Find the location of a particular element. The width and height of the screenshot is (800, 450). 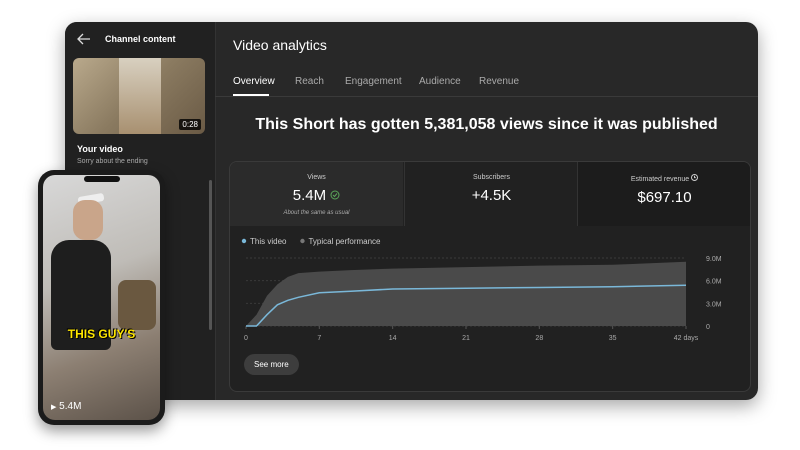

video-caption: THIS GUY'S is located at coordinates (101, 334).